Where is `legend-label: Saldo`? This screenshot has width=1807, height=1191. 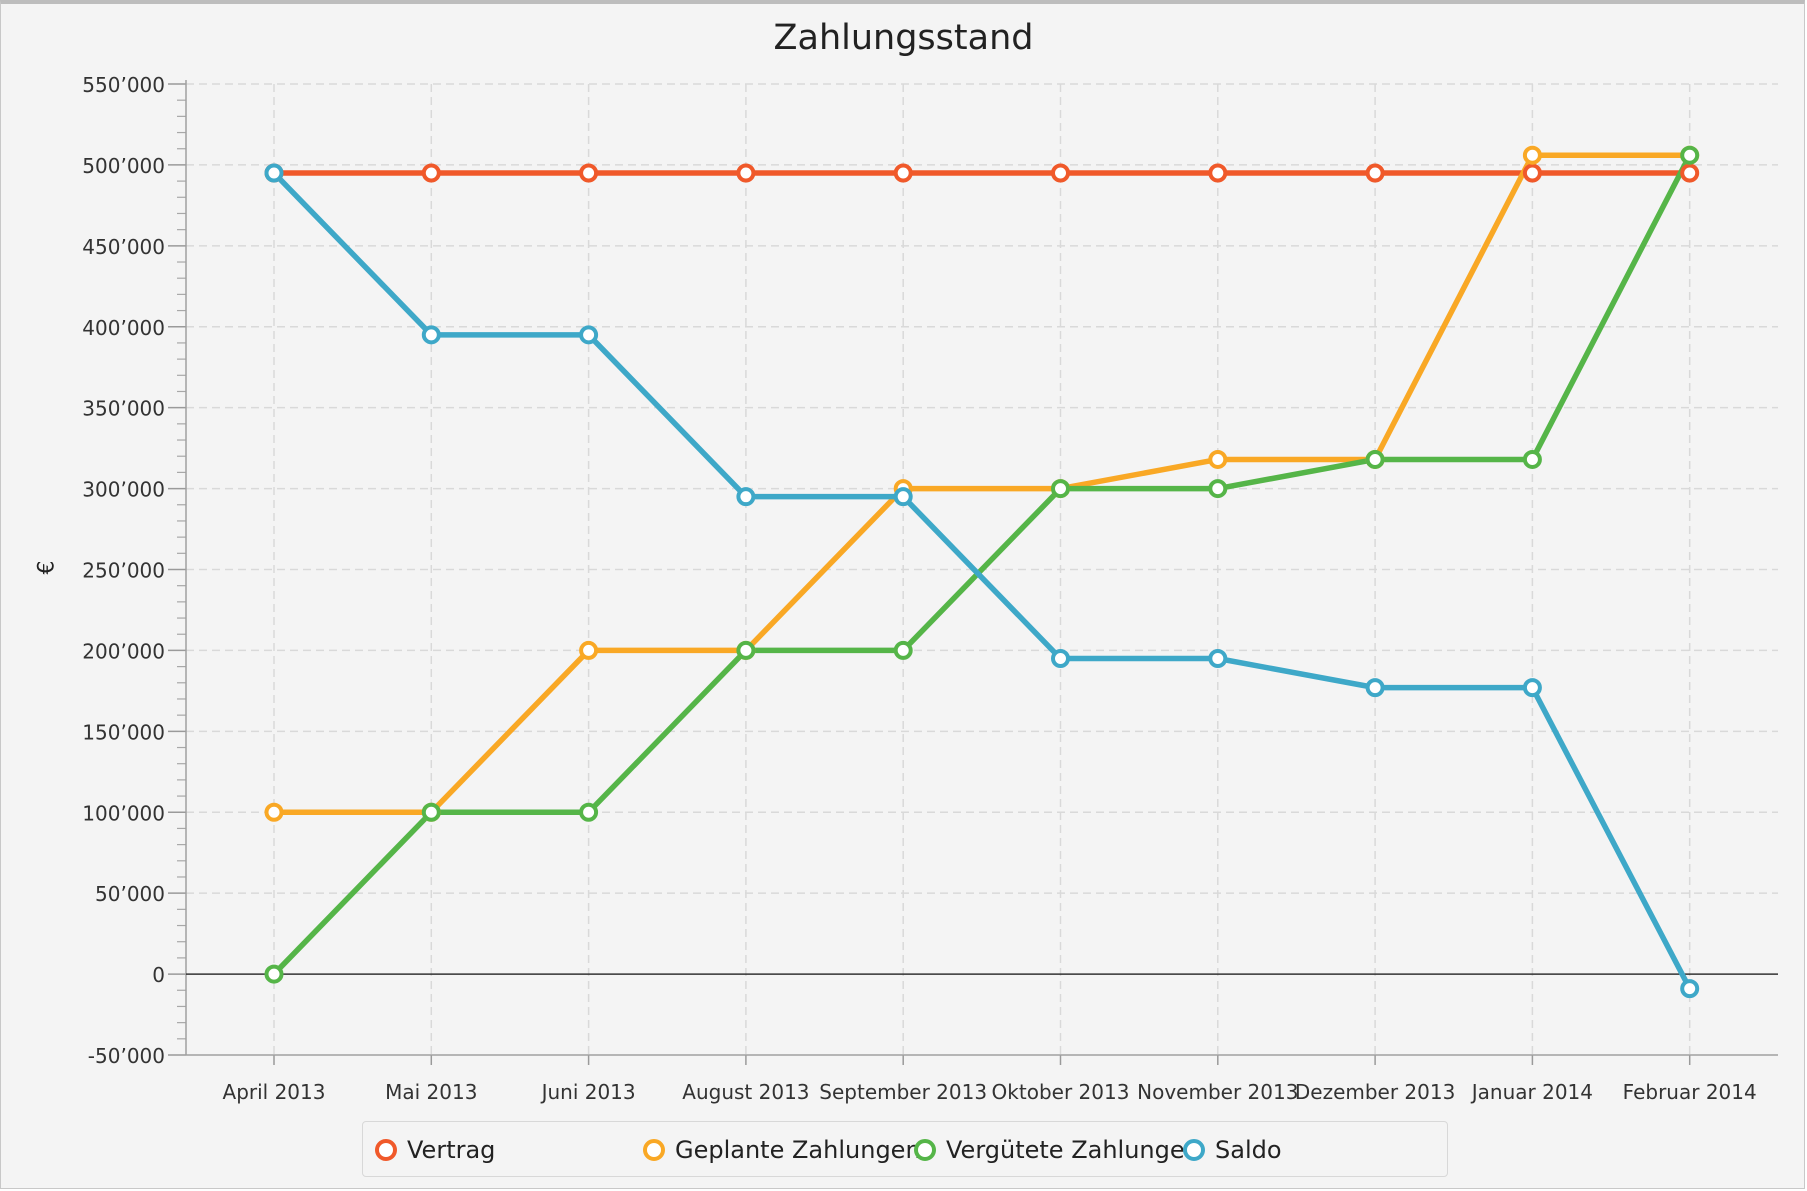
legend-label: Saldo is located at coordinates (1248, 1150).